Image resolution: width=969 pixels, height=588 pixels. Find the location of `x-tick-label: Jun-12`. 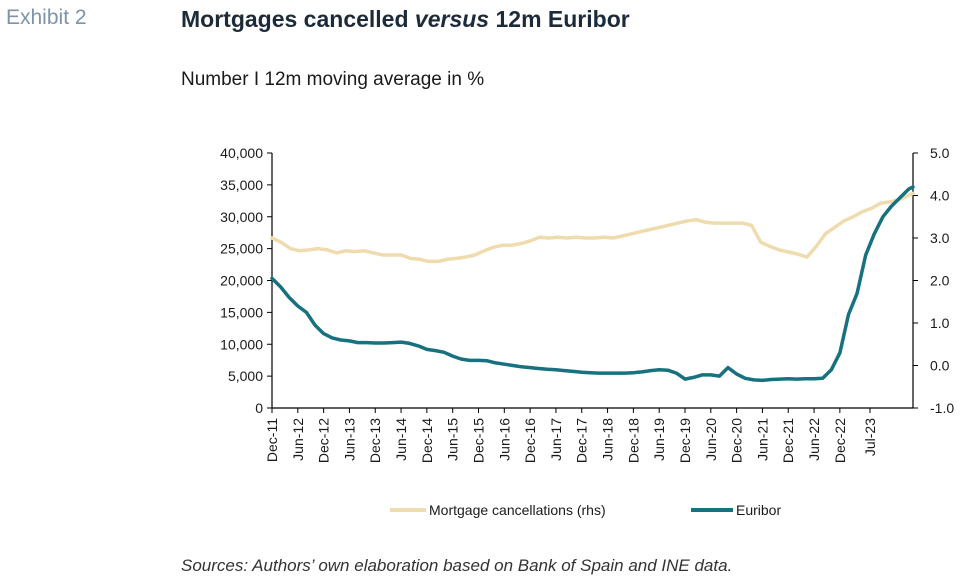

x-tick-label: Jun-12 is located at coordinates (298, 439).